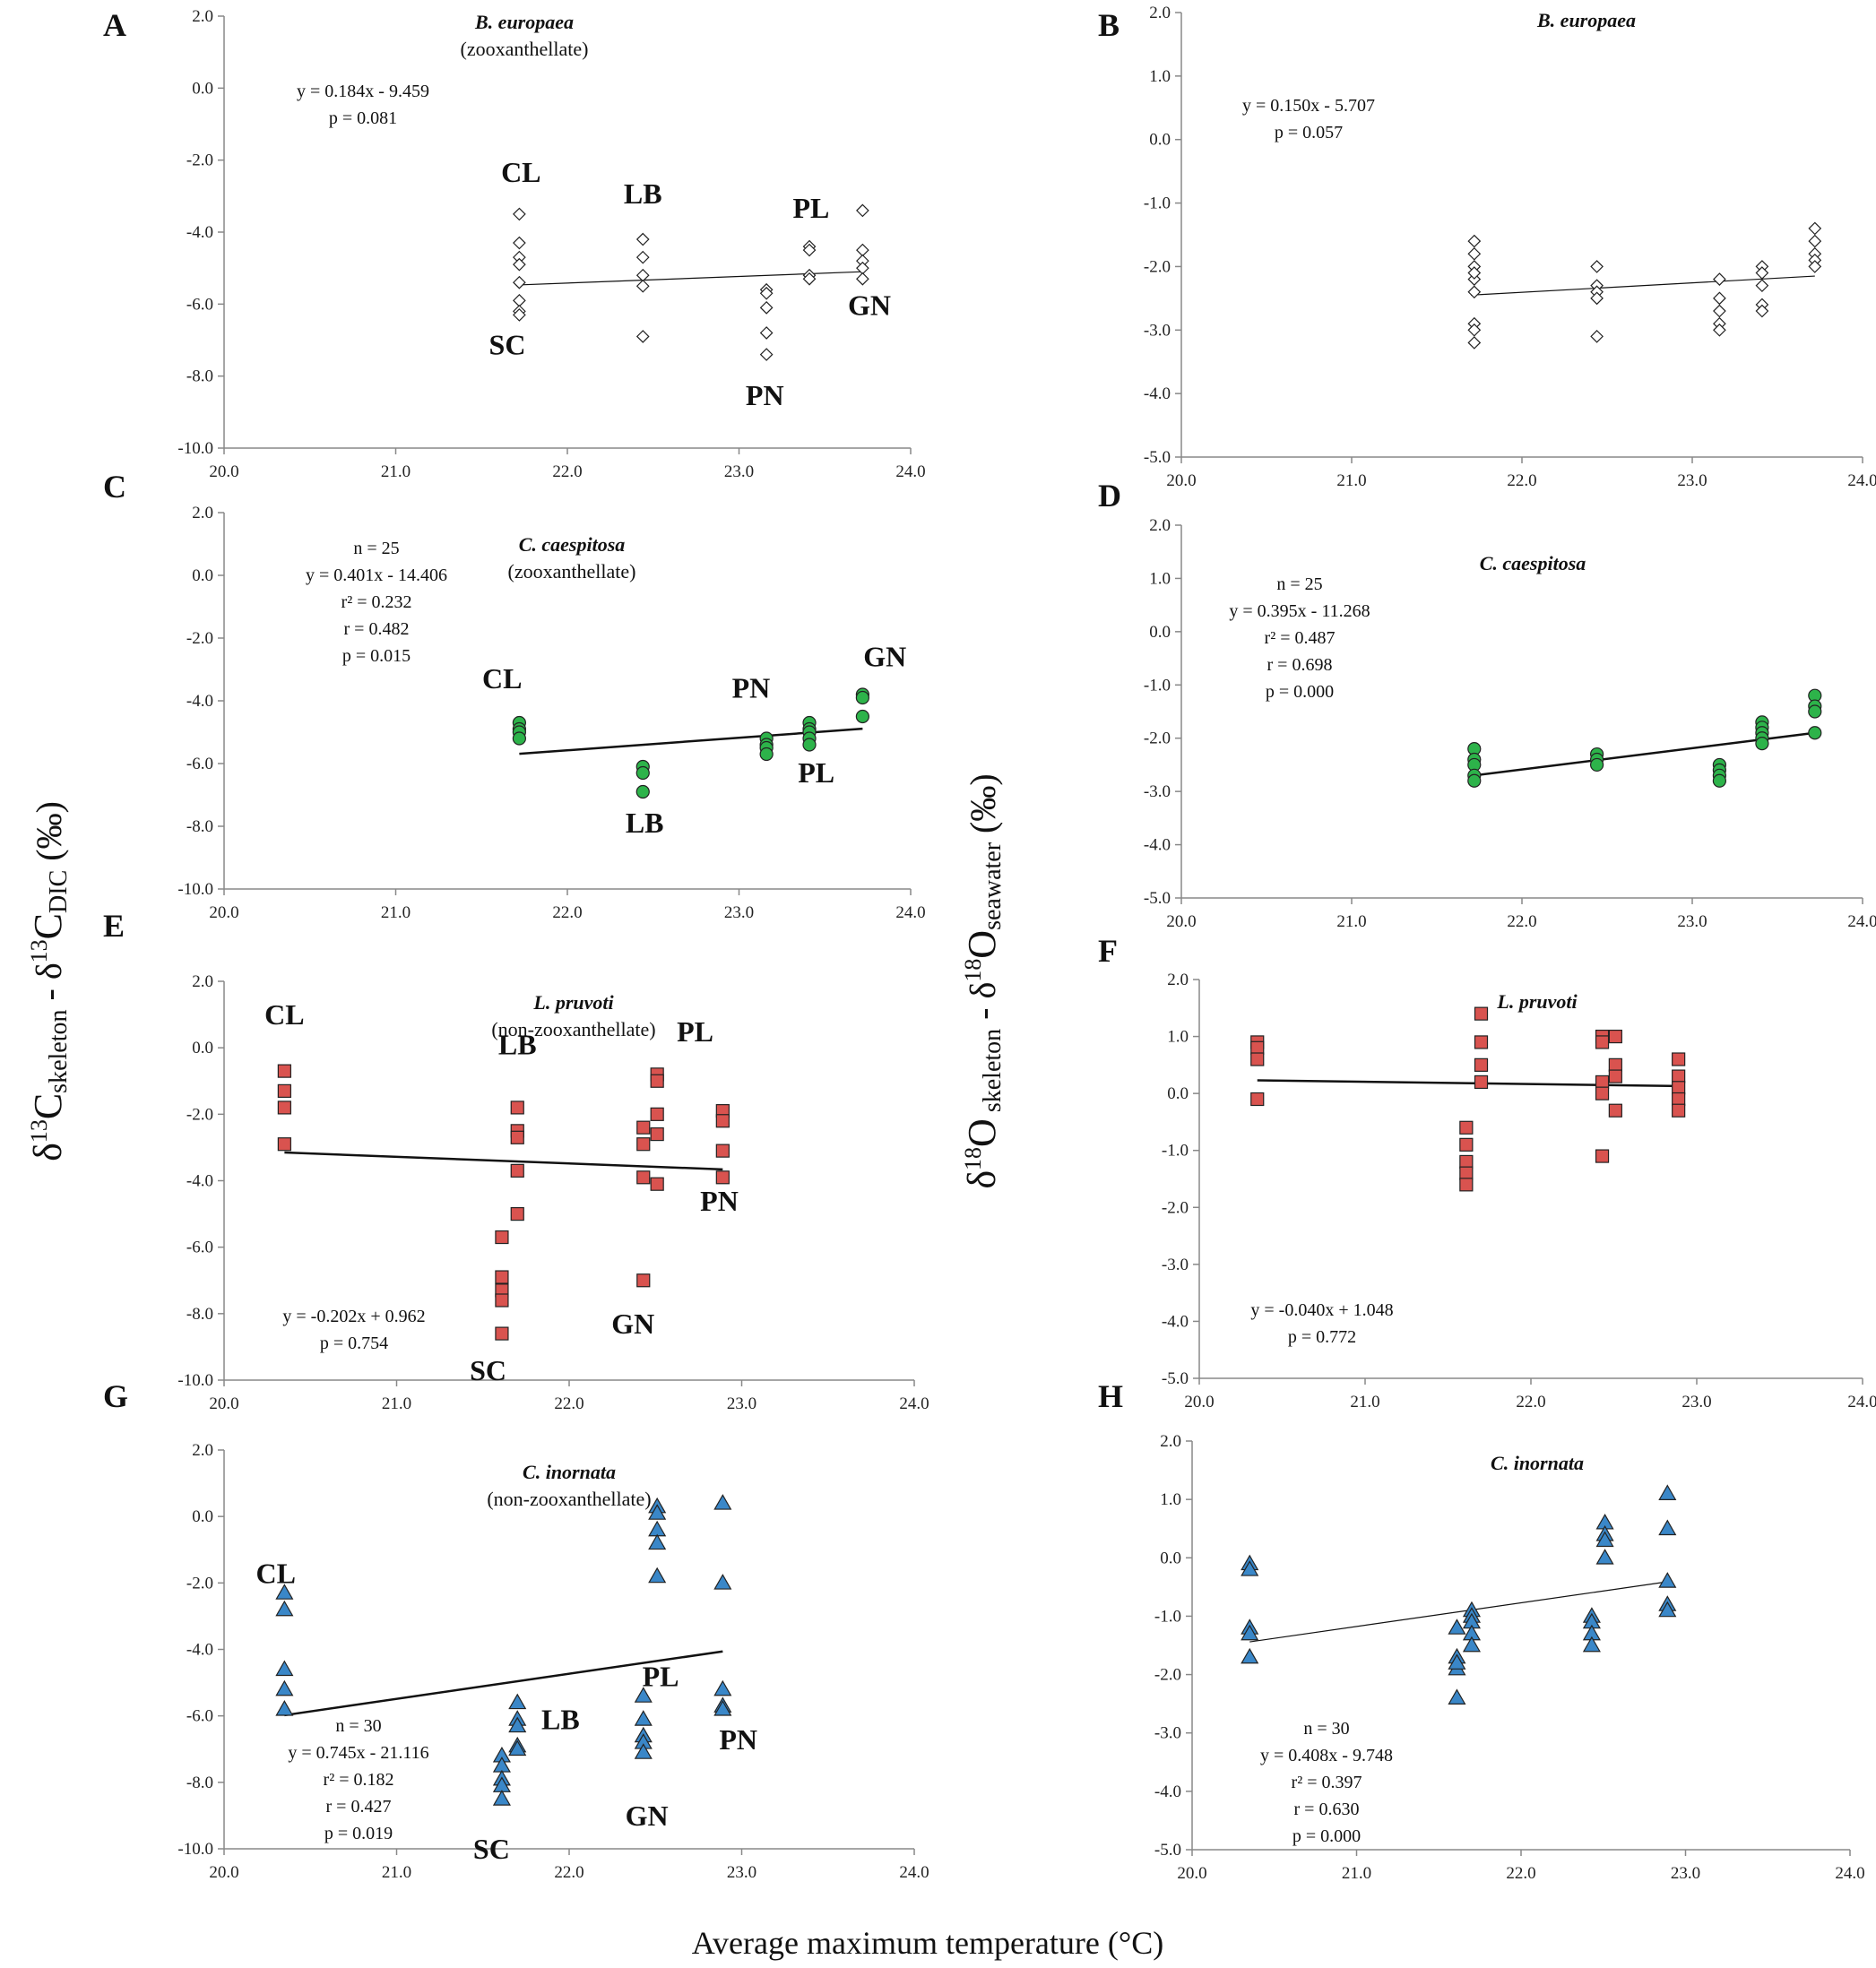 This screenshot has height=1968, width=1876. Describe the element at coordinates (983, 807) in the screenshot. I see `y-right-unit: (‰)` at that location.